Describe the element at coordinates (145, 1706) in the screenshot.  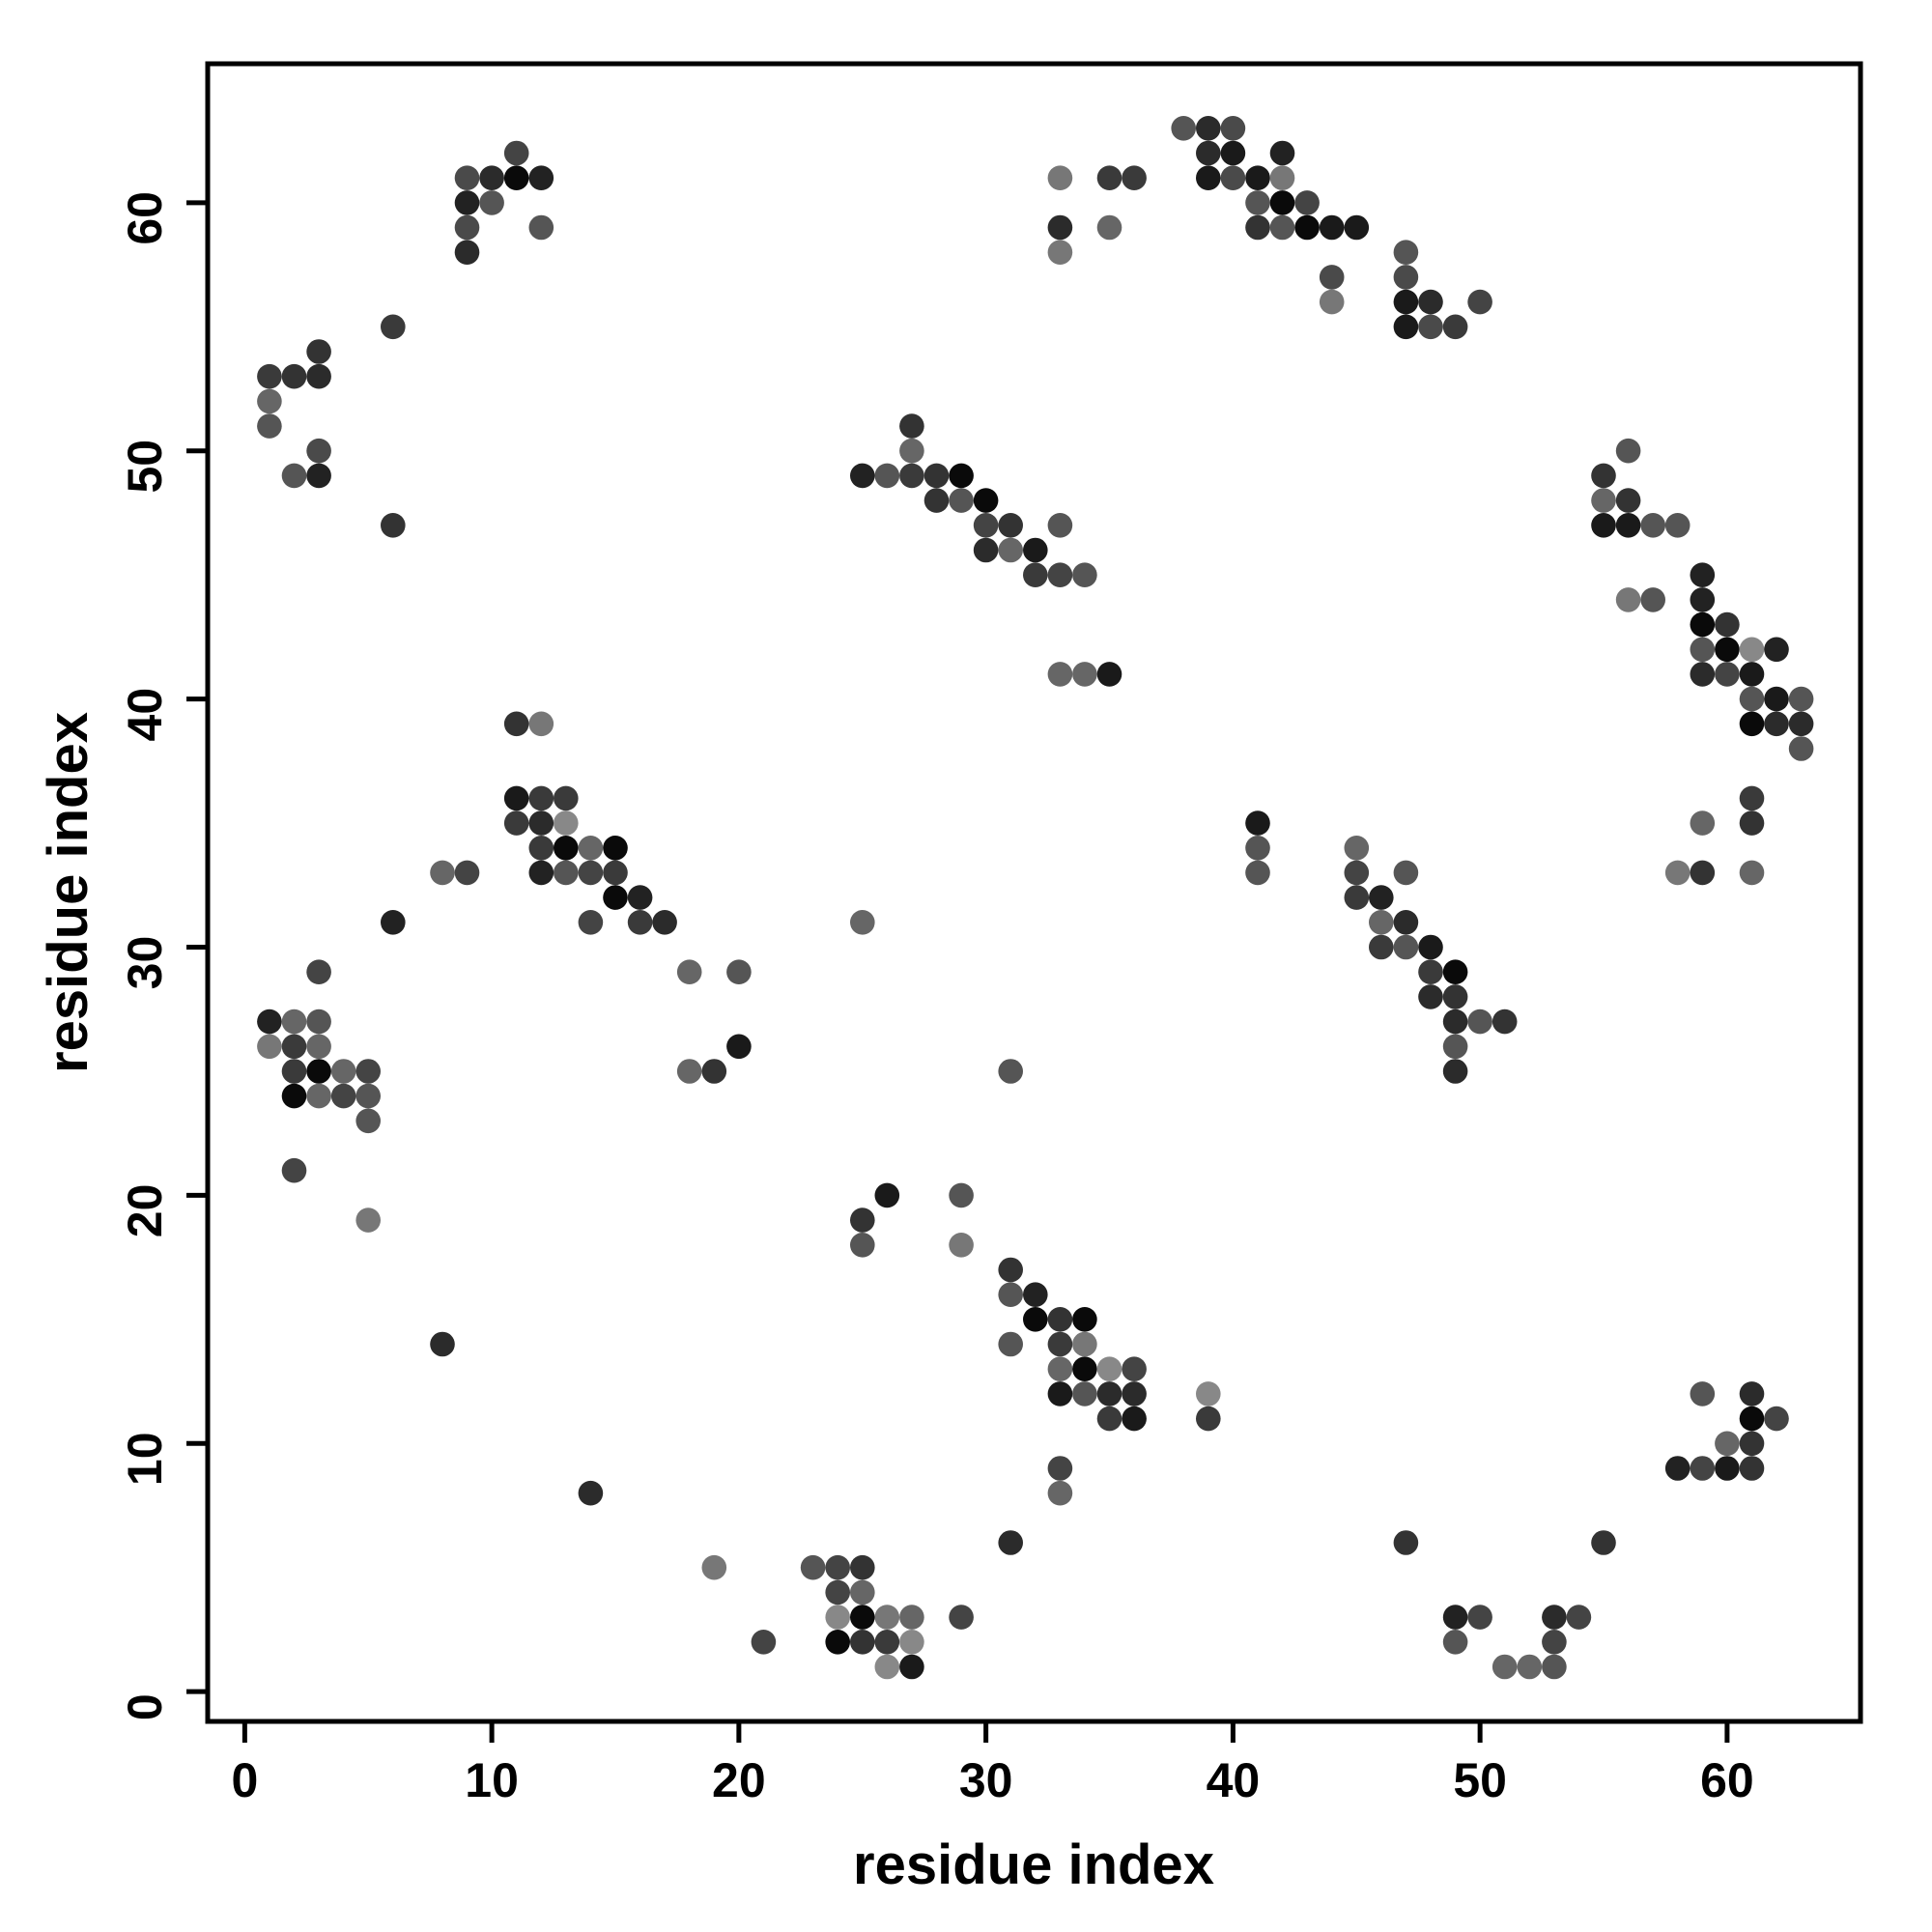
I see `tick-label: 0` at that location.